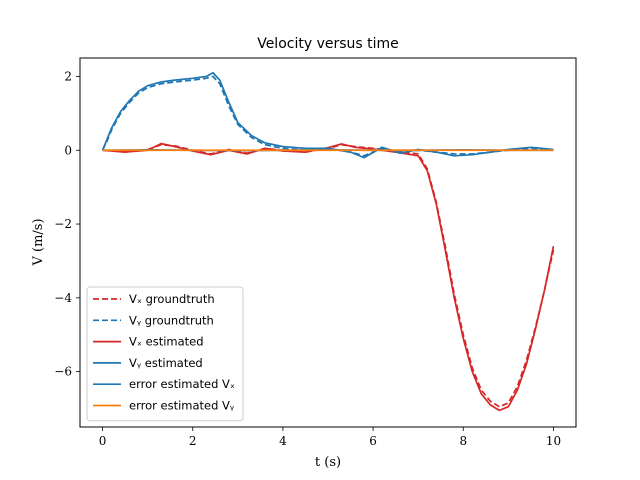  I want to click on x-tick-label: 10, so click(553, 441).